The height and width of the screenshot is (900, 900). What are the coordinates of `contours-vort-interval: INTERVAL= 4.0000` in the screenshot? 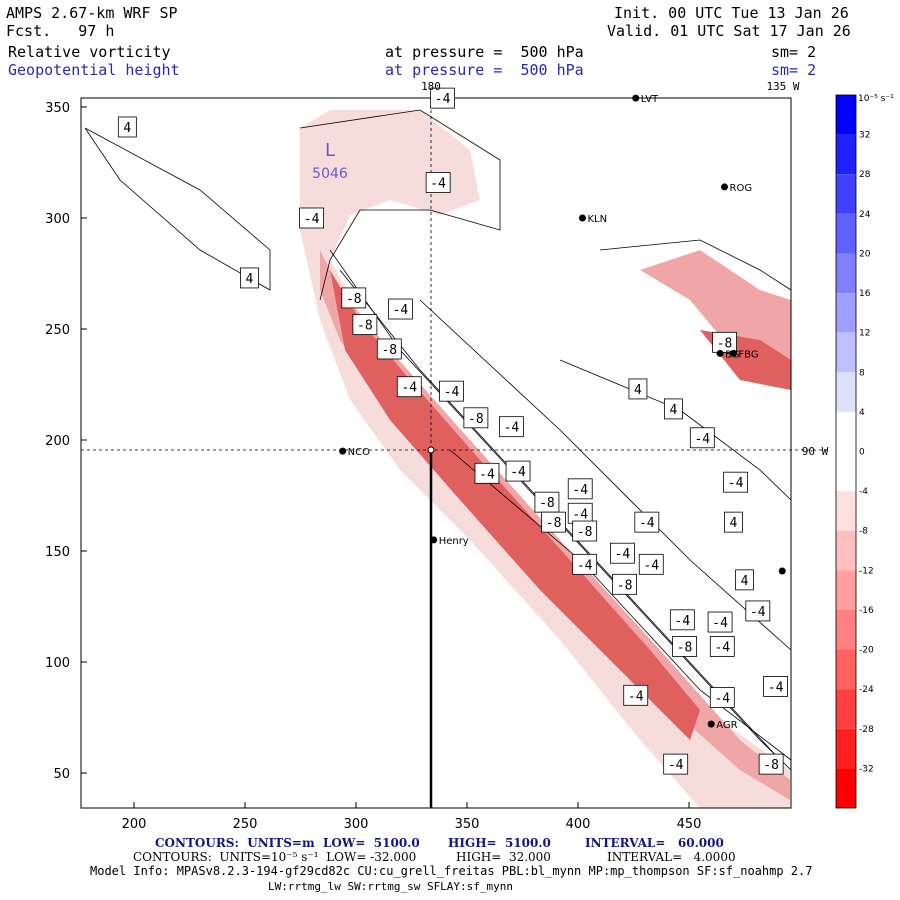 It's located at (671, 857).